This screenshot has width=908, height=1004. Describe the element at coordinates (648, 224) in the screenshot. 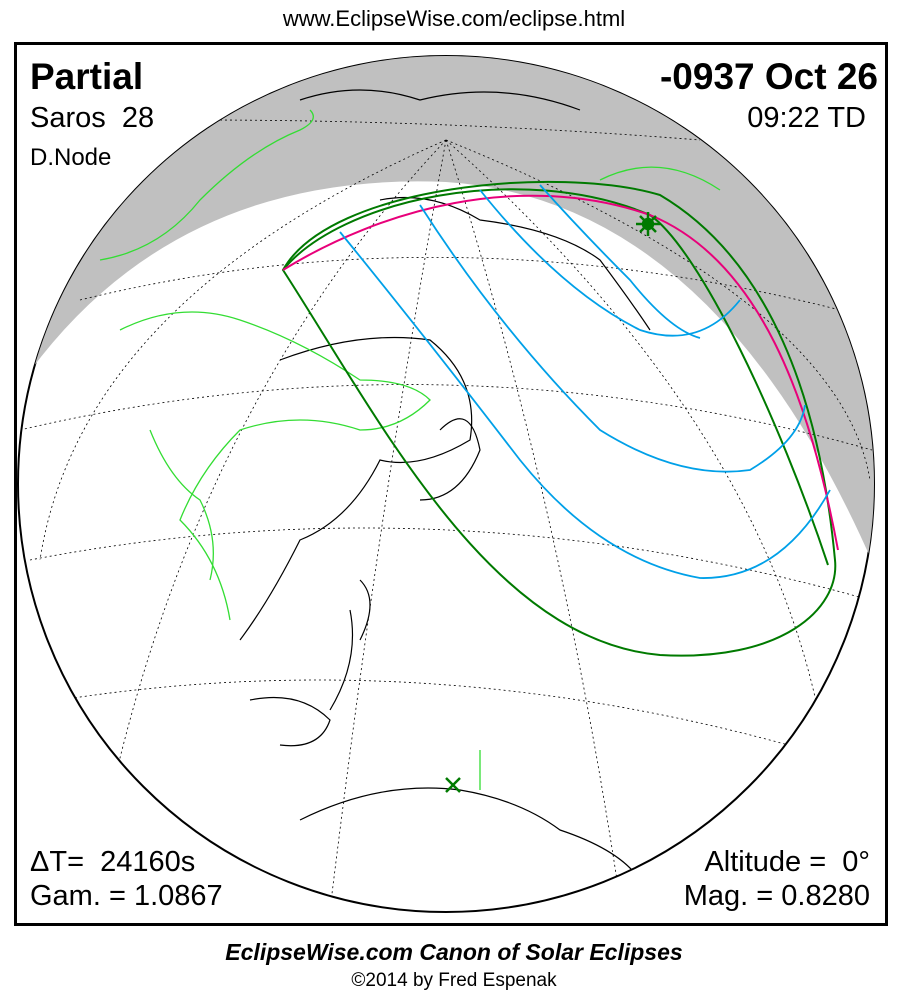

I see `greatest-eclipse-star-icon` at that location.